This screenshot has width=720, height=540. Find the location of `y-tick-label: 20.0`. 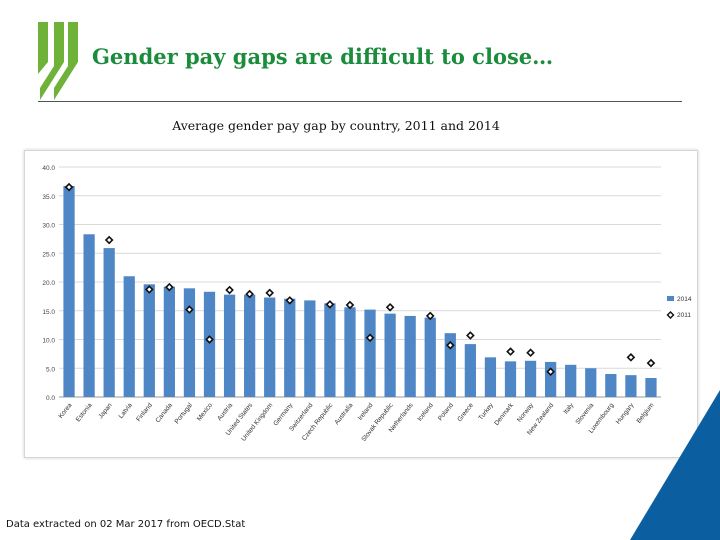

y-tick-label: 20.0 is located at coordinates (48, 283).